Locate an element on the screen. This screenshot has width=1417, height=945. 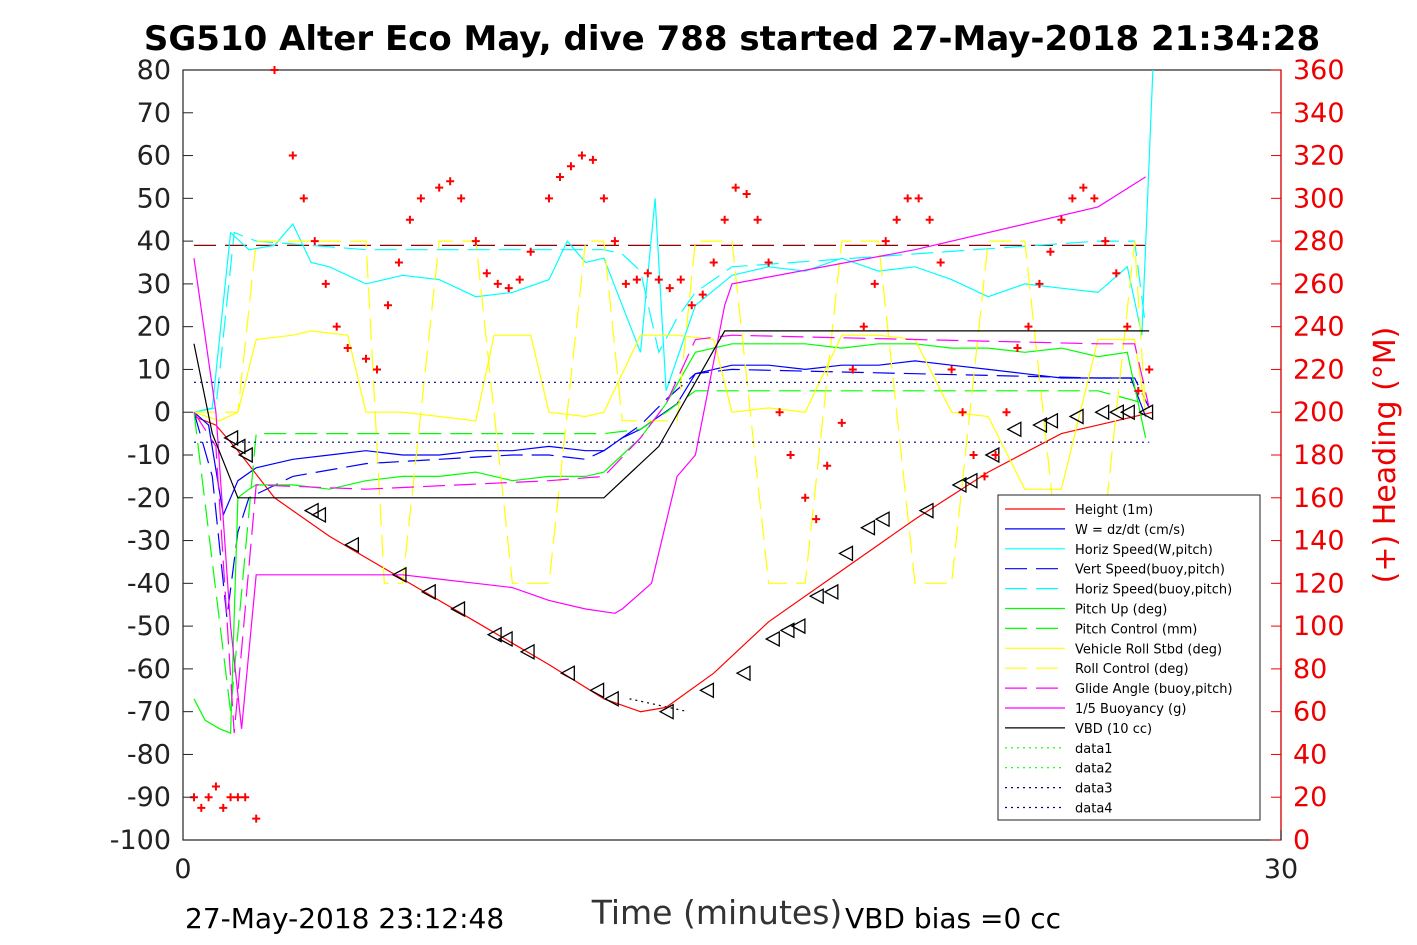
legend-entry: VBD (10 cc) is located at coordinates (1113, 729).